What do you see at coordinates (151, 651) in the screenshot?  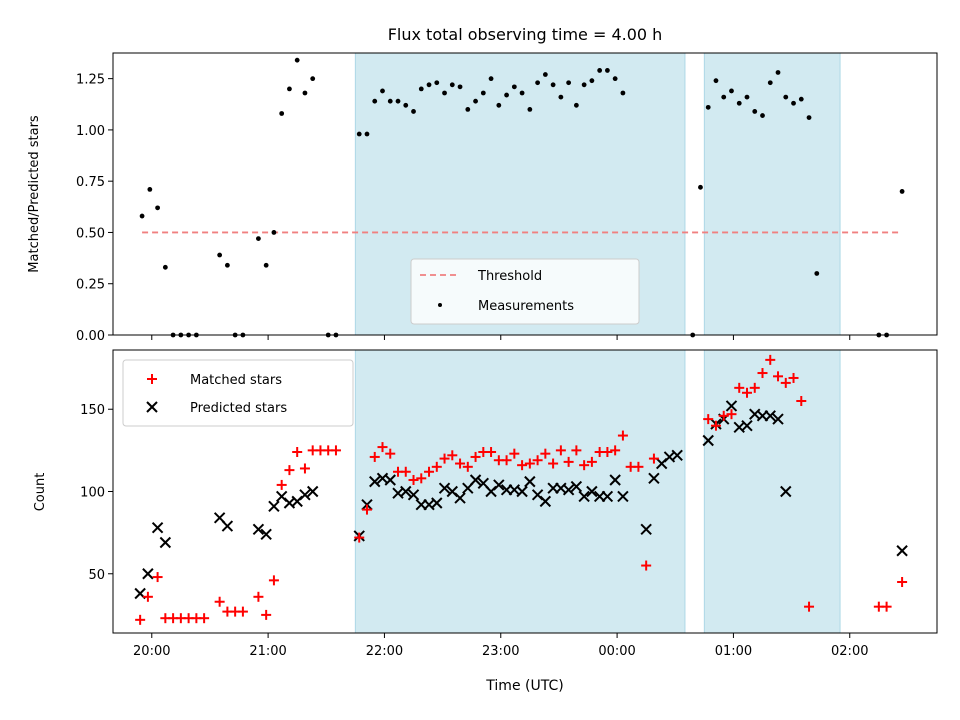 I see `x-tick-label: 20:00` at bounding box center [151, 651].